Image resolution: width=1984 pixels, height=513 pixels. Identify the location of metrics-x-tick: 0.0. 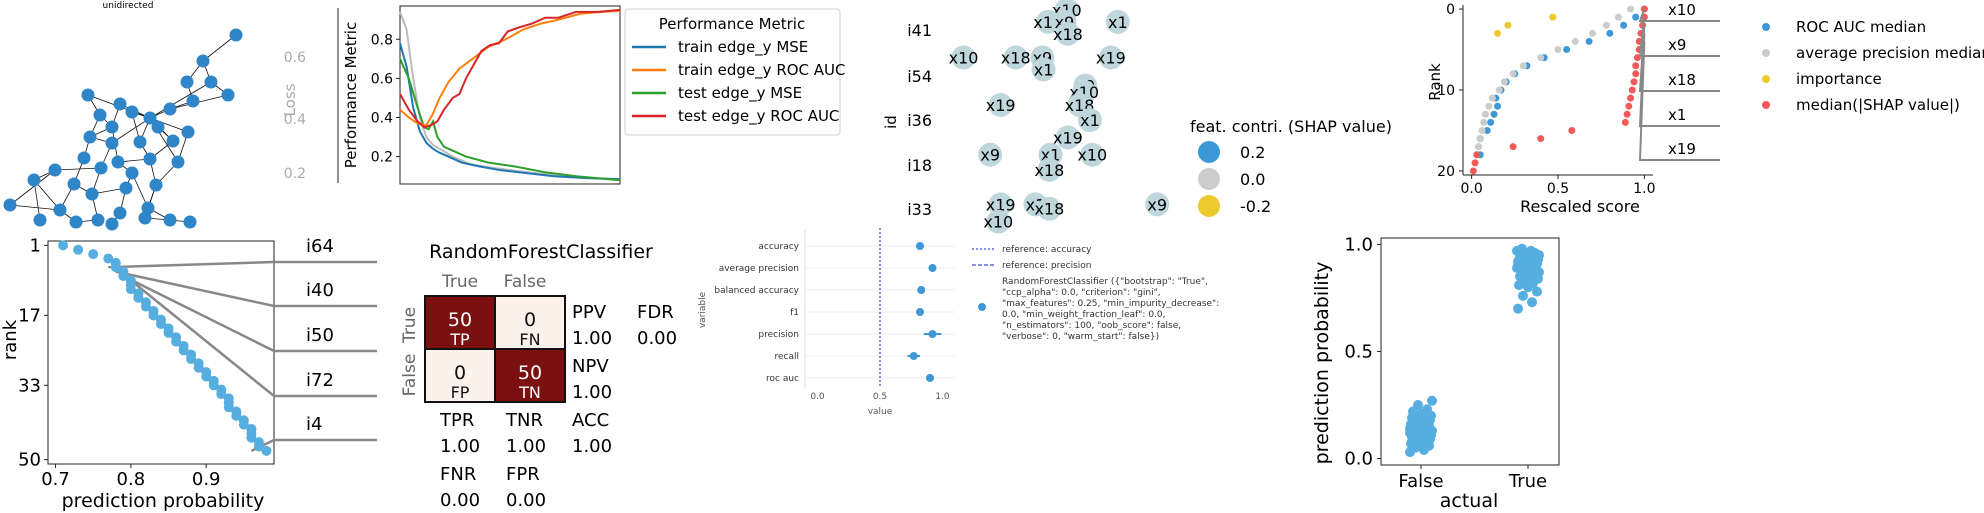
(817, 397).